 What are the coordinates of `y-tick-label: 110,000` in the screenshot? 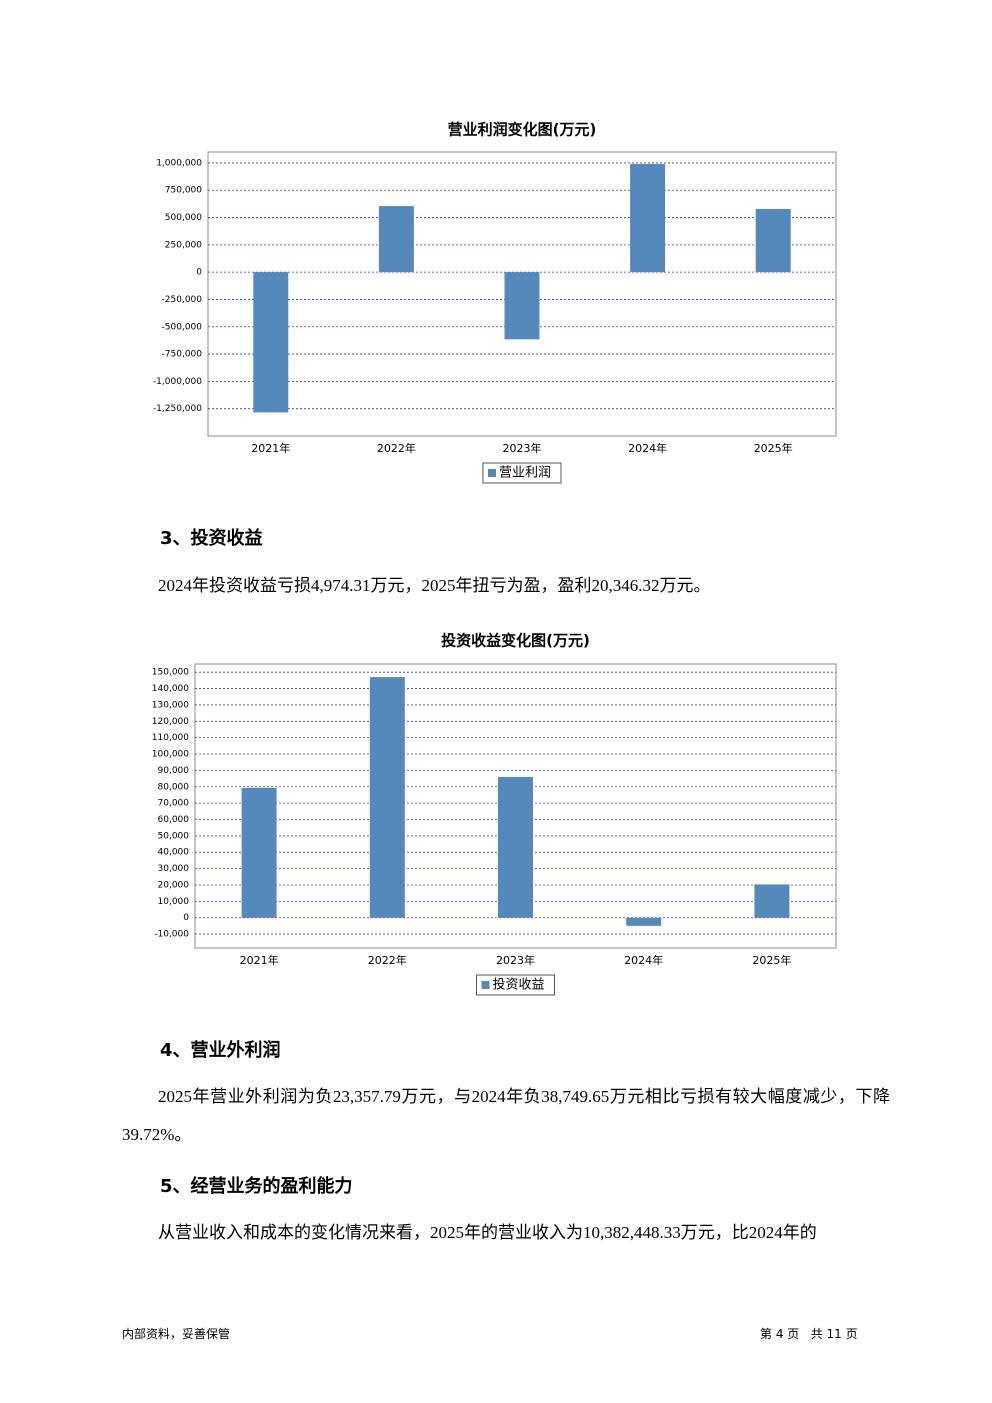 It's located at (170, 738).